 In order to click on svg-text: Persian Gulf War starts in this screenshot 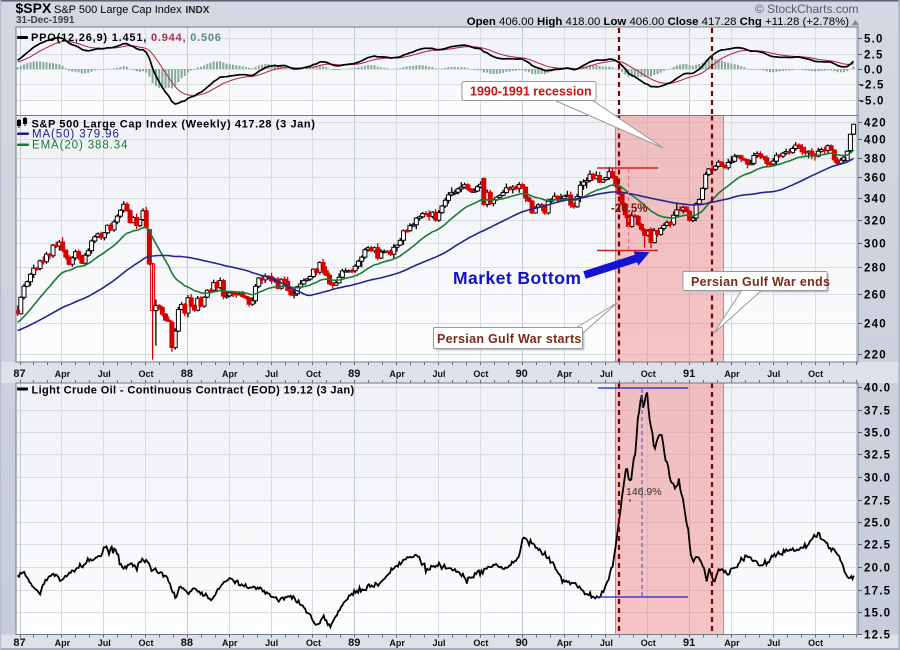, I will do `click(509, 339)`.